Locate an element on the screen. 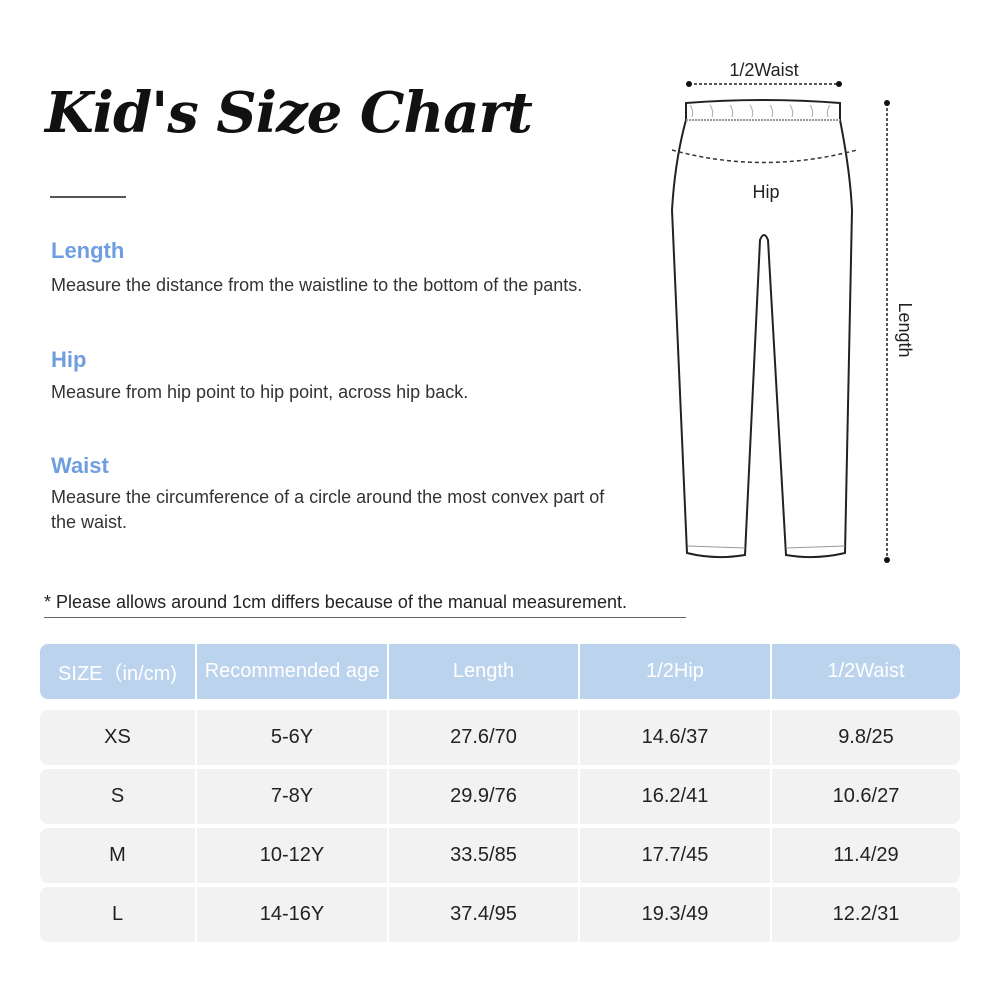 The width and height of the screenshot is (1000, 1000). table-cell: 33.5/85 is located at coordinates (483, 855).